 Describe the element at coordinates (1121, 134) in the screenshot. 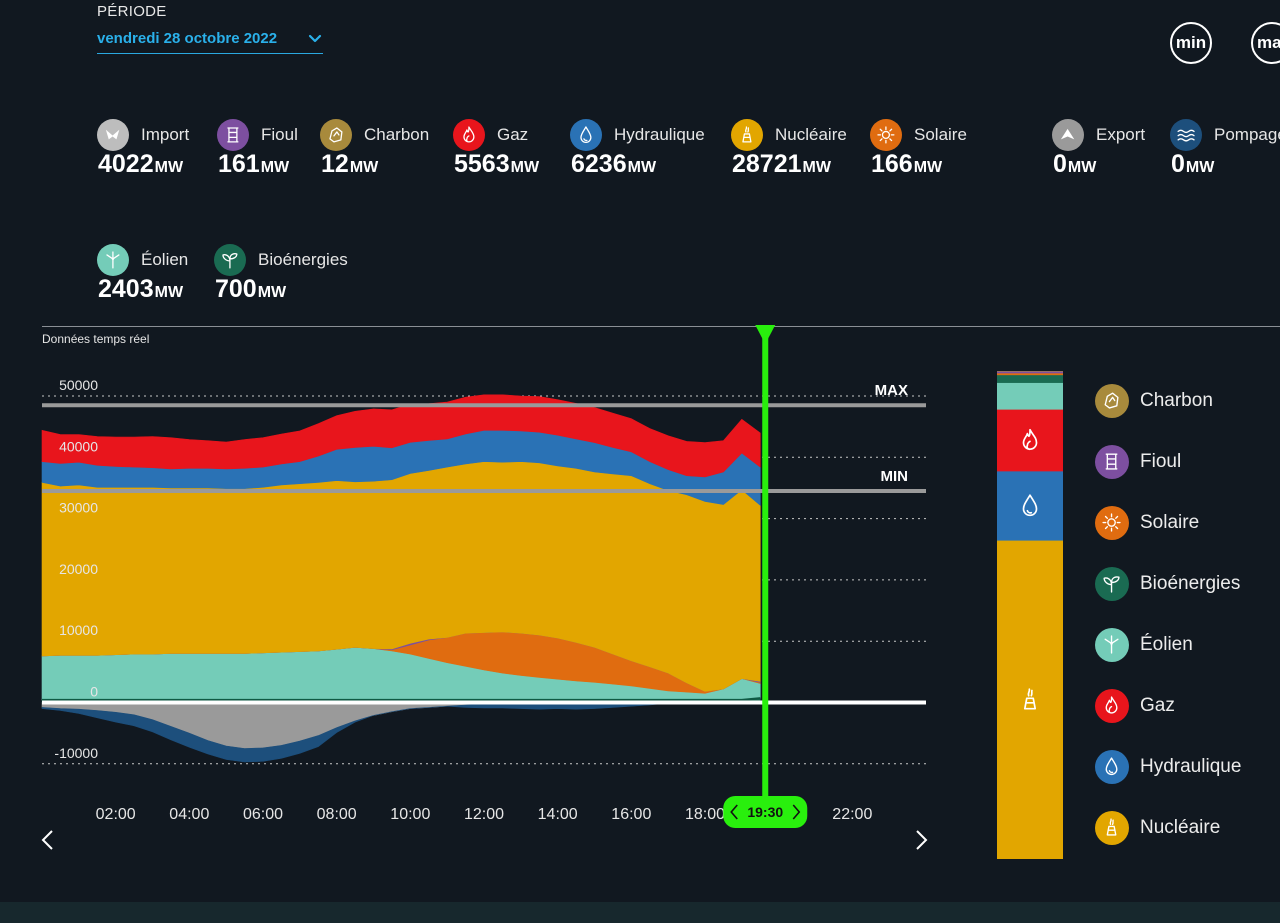

I see `stat-name: Export` at that location.